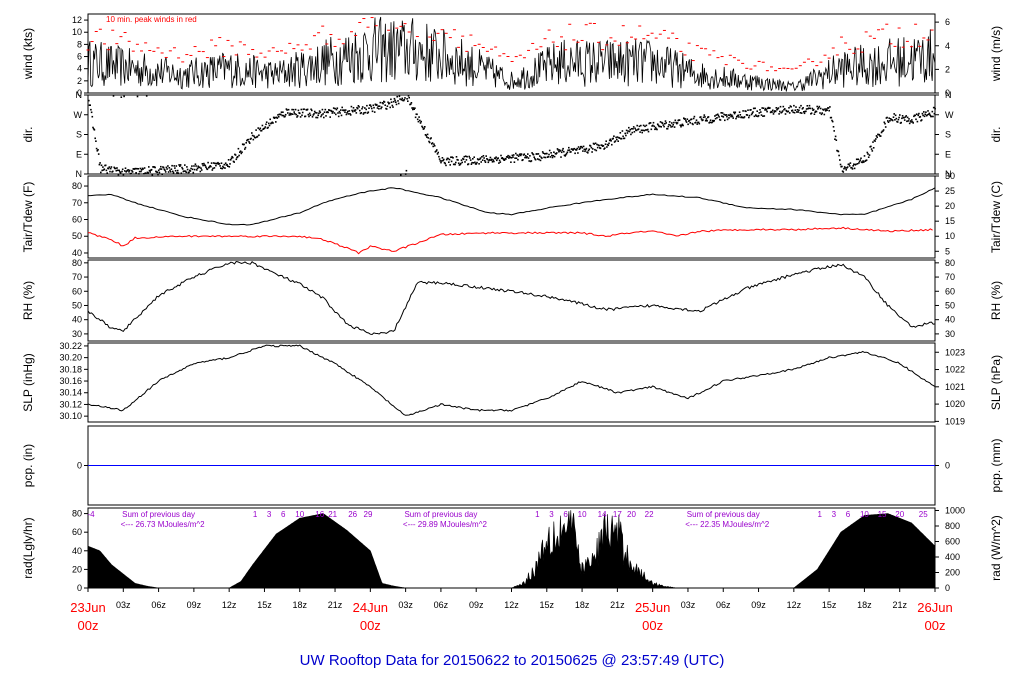 The height and width of the screenshot is (700, 1024). Describe the element at coordinates (996, 382) in the screenshot. I see `slp-ylabel-right: SLP (hPa)` at that location.